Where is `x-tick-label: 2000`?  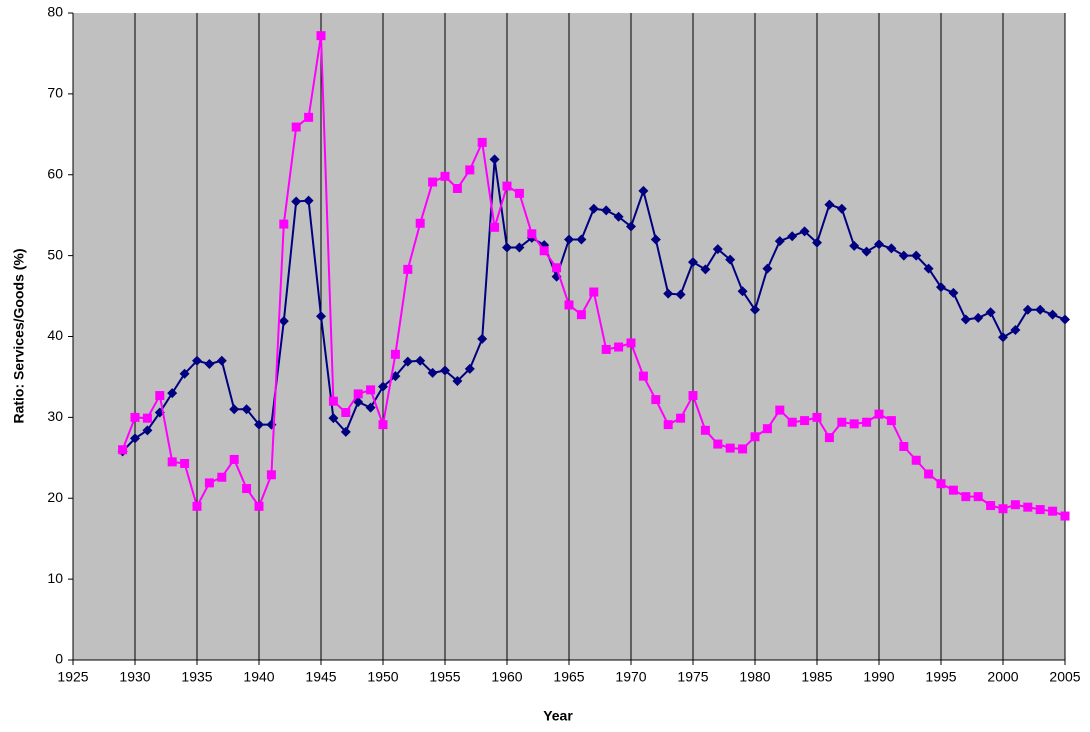 x-tick-label: 2000 is located at coordinates (1002, 677).